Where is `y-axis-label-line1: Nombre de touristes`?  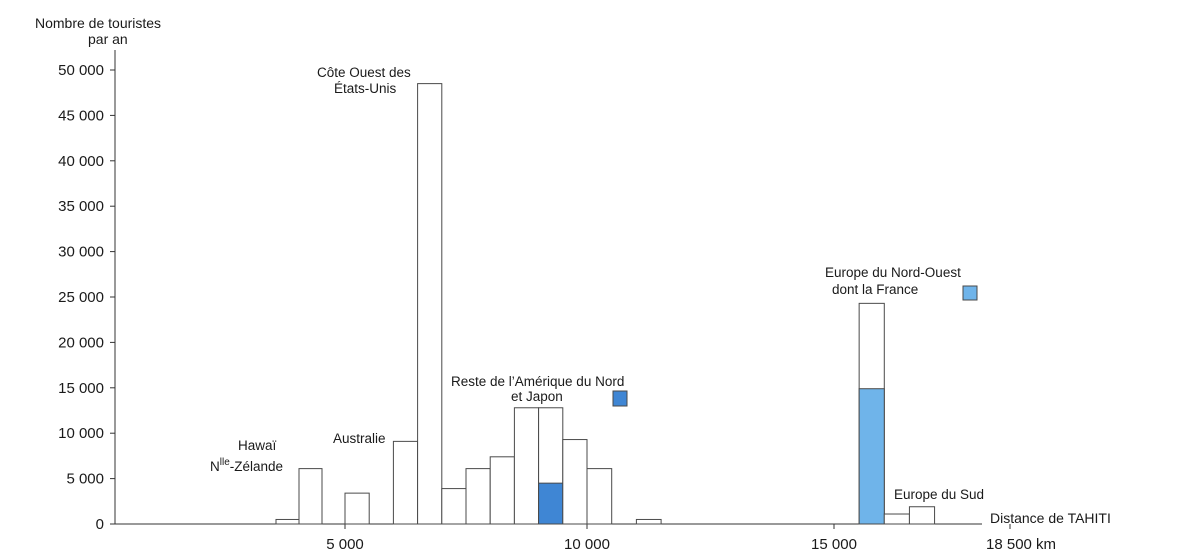
y-axis-label-line1: Nombre de touristes is located at coordinates (98, 23).